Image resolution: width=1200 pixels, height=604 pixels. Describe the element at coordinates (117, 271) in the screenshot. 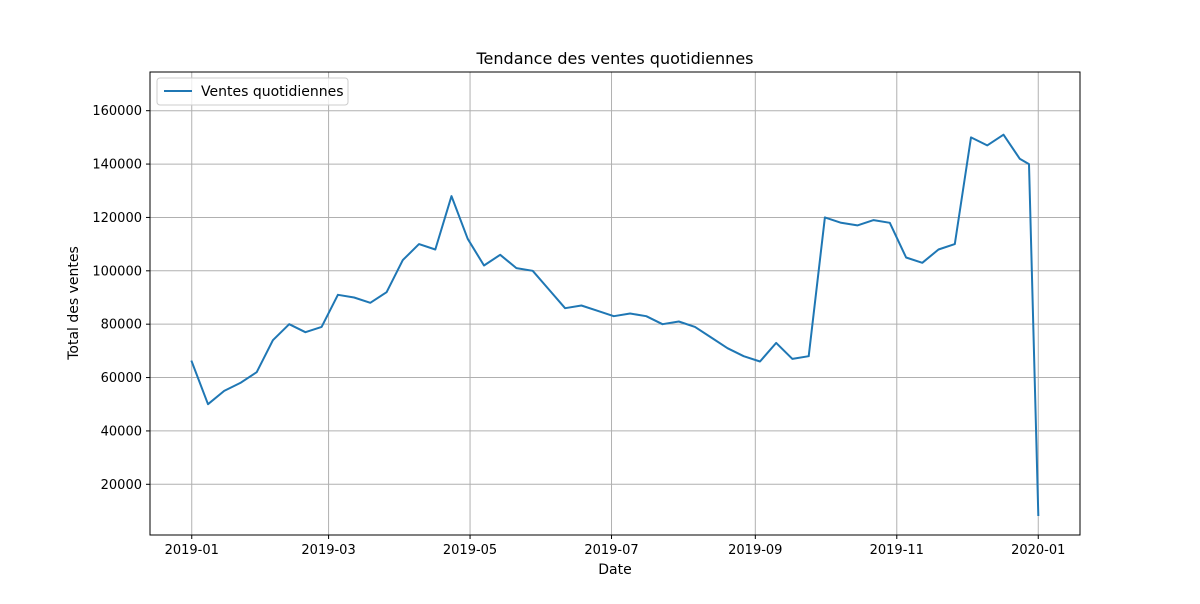

I see `y-tick-label: 100000` at that location.